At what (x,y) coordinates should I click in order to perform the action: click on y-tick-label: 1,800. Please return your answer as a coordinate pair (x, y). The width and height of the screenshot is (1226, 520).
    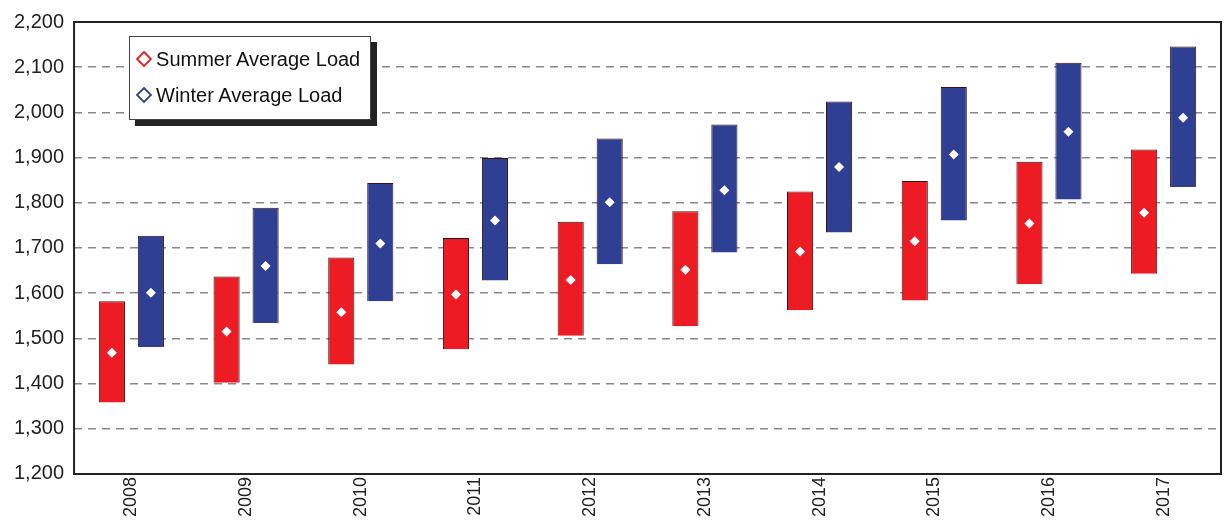
    Looking at the image, I should click on (39, 201).